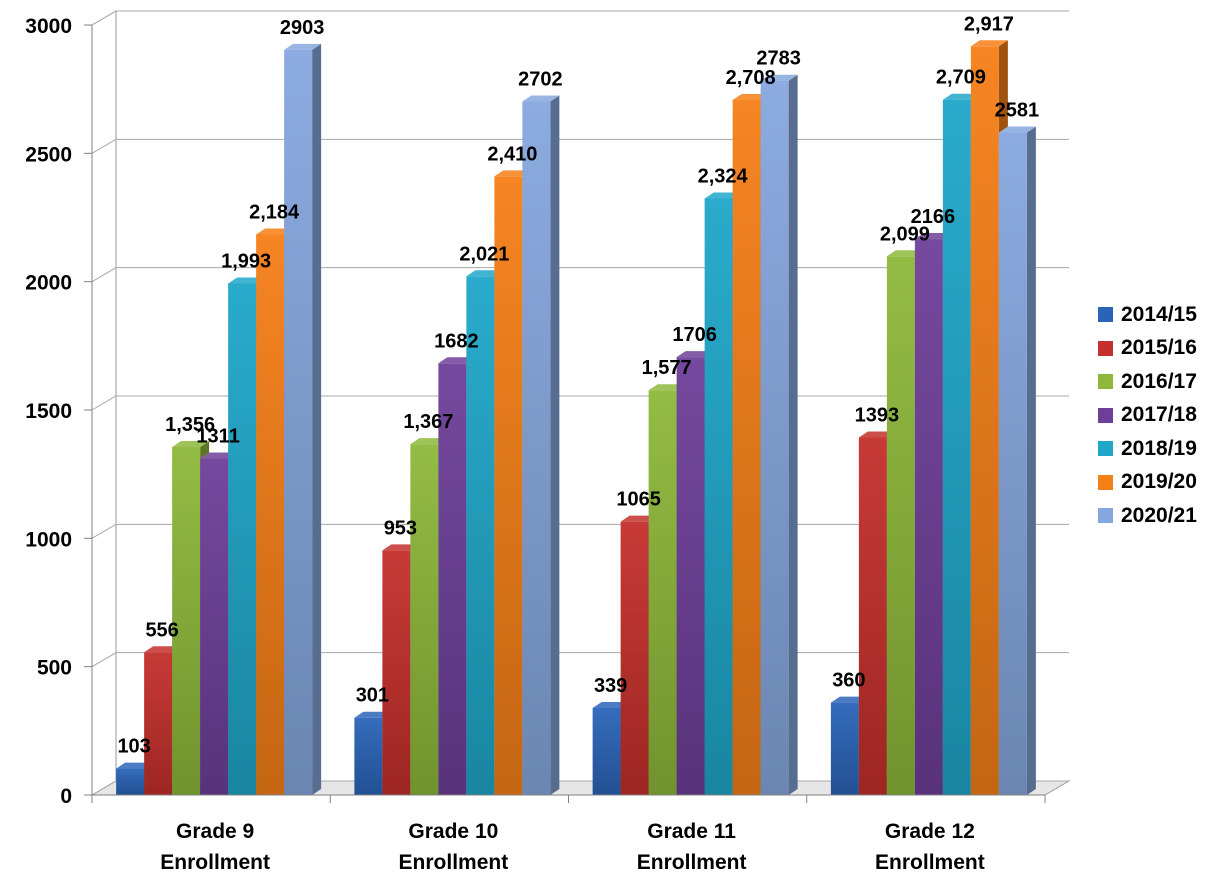  I want to click on data-label: 2,708, so click(751, 78).